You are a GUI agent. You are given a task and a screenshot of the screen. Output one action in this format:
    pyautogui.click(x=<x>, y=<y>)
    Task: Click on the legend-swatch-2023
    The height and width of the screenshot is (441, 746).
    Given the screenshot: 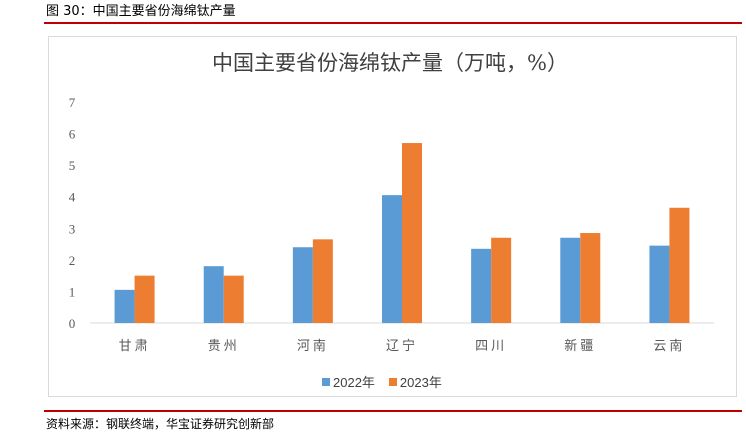 What is the action you would take?
    pyautogui.click(x=392, y=381)
    